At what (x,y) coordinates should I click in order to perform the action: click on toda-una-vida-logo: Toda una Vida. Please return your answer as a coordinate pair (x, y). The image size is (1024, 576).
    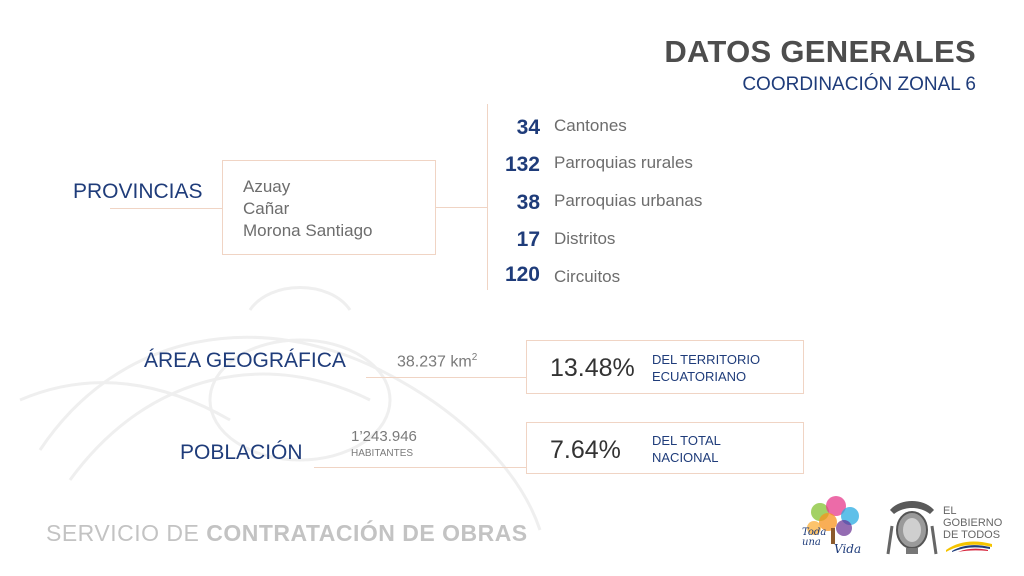
    Looking at the image, I should click on (833, 525).